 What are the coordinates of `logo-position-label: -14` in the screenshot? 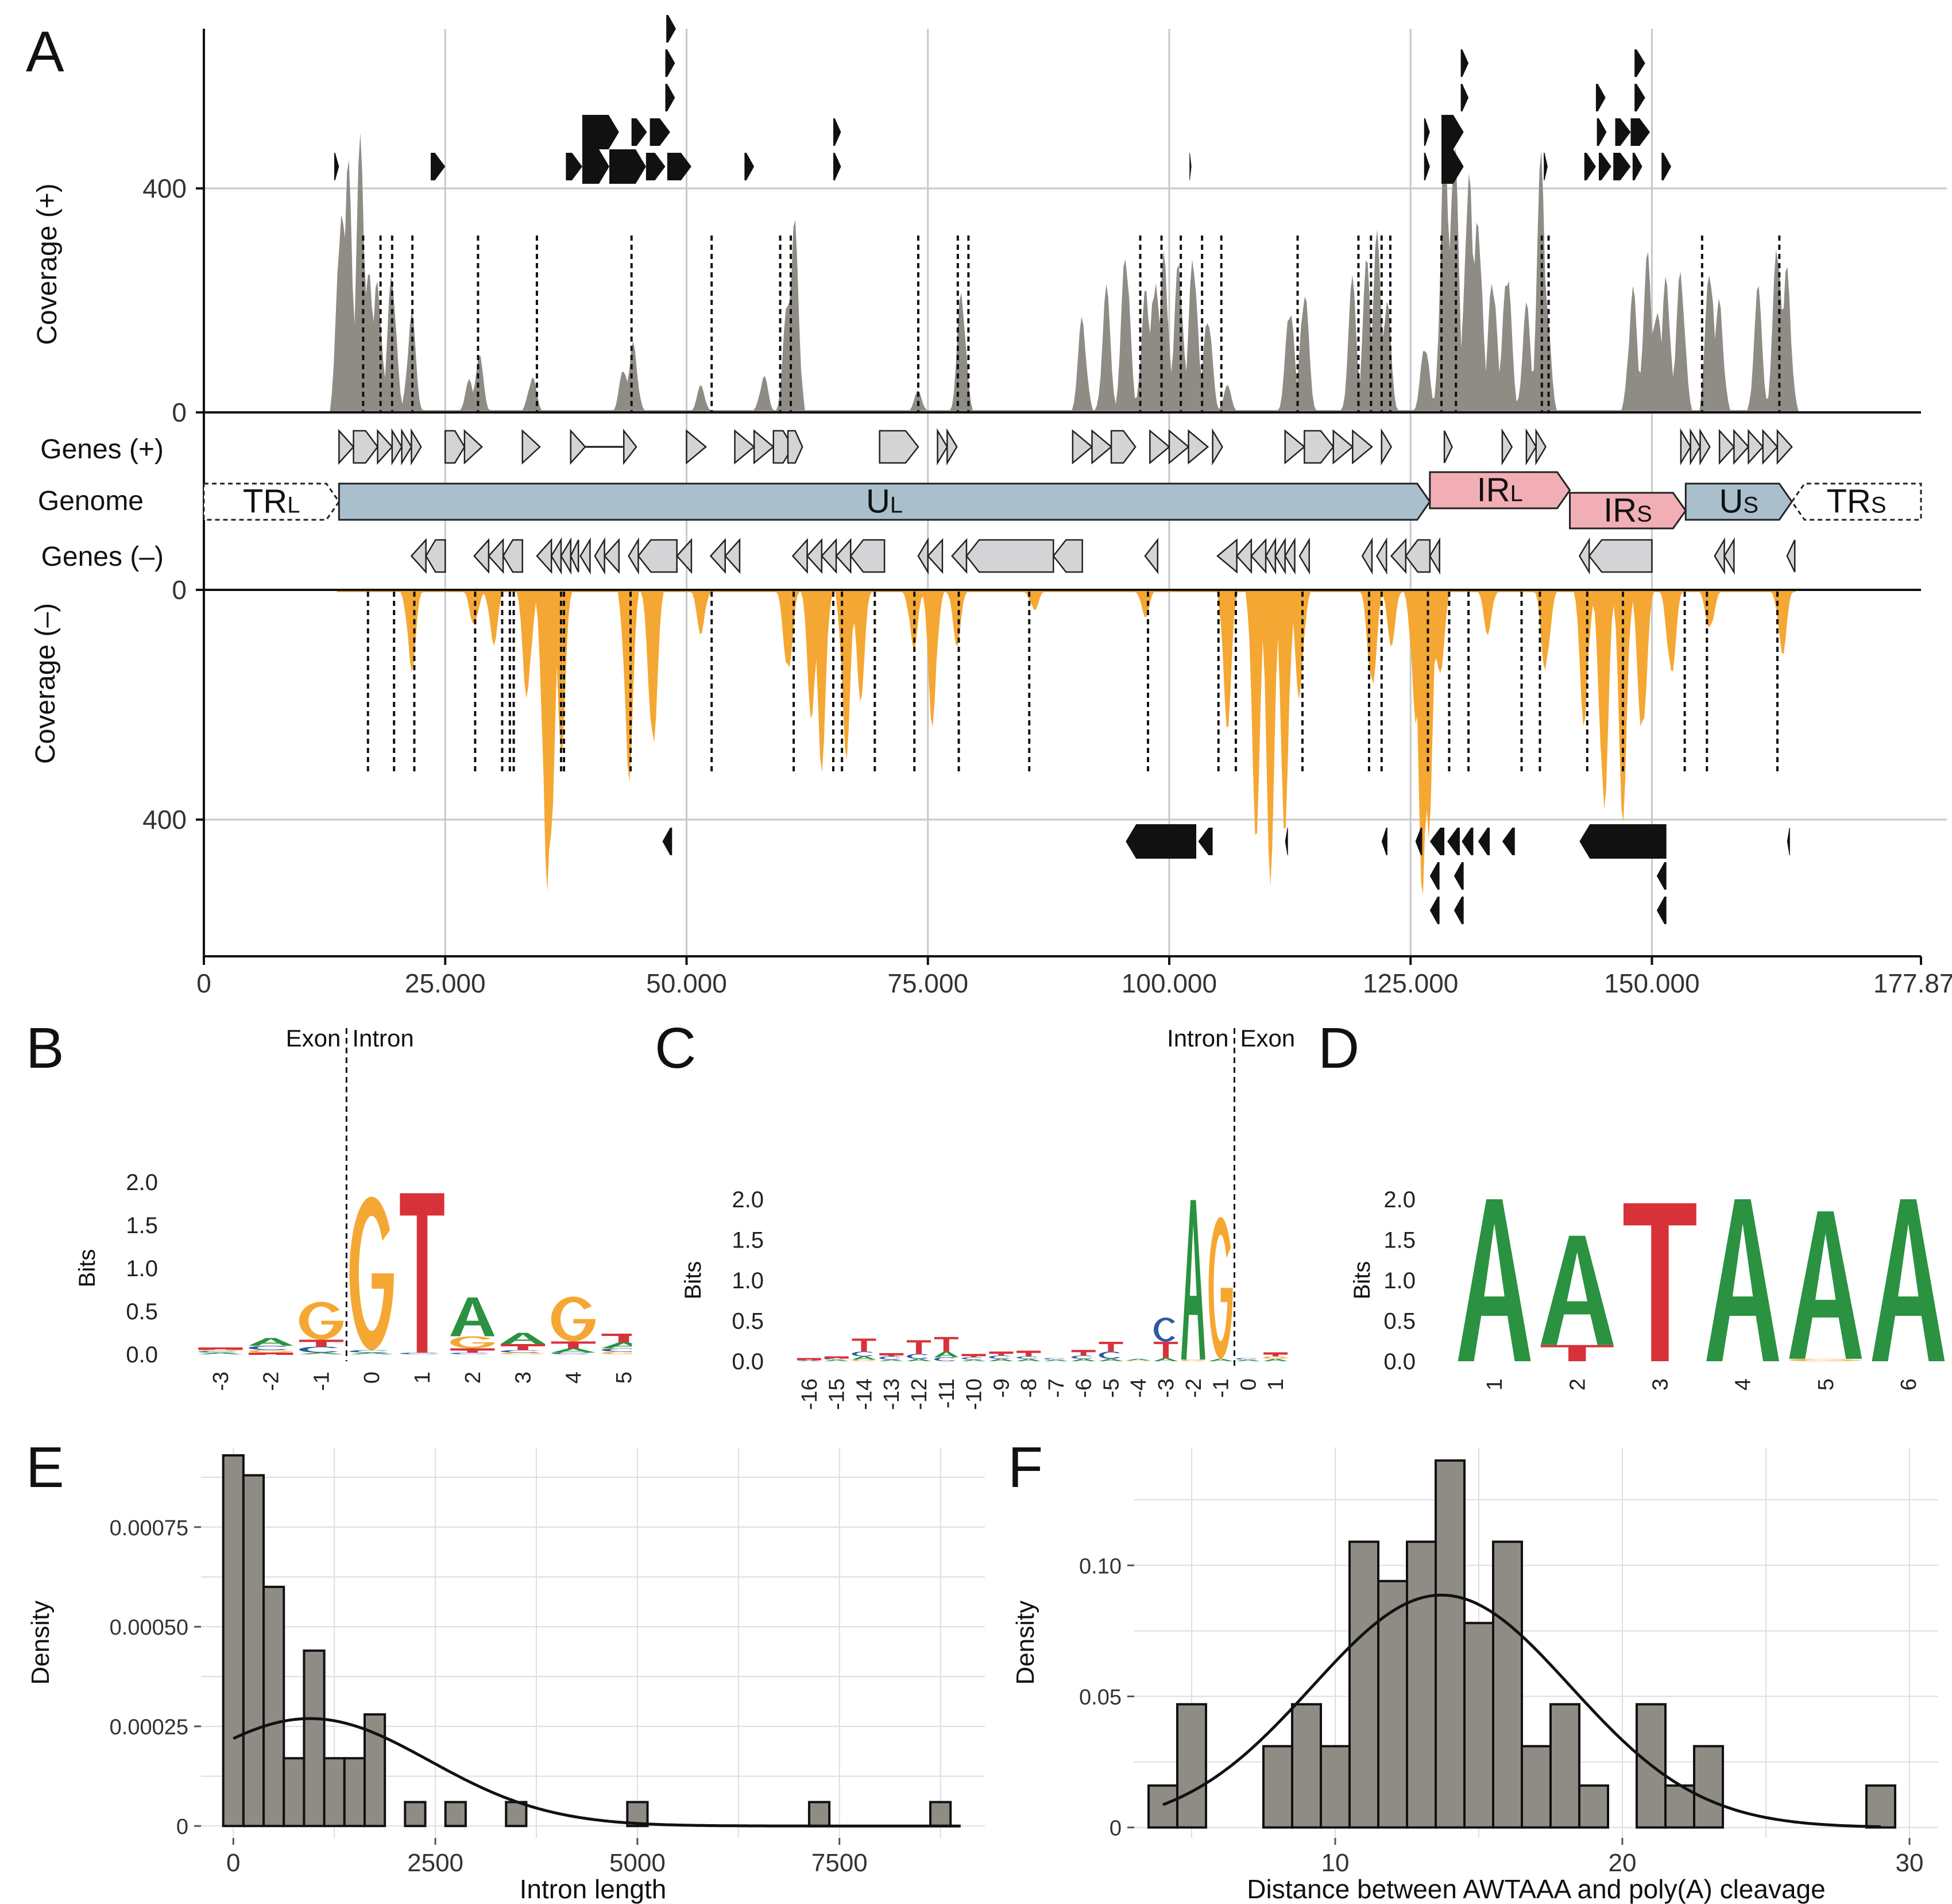 It's located at (864, 1394).